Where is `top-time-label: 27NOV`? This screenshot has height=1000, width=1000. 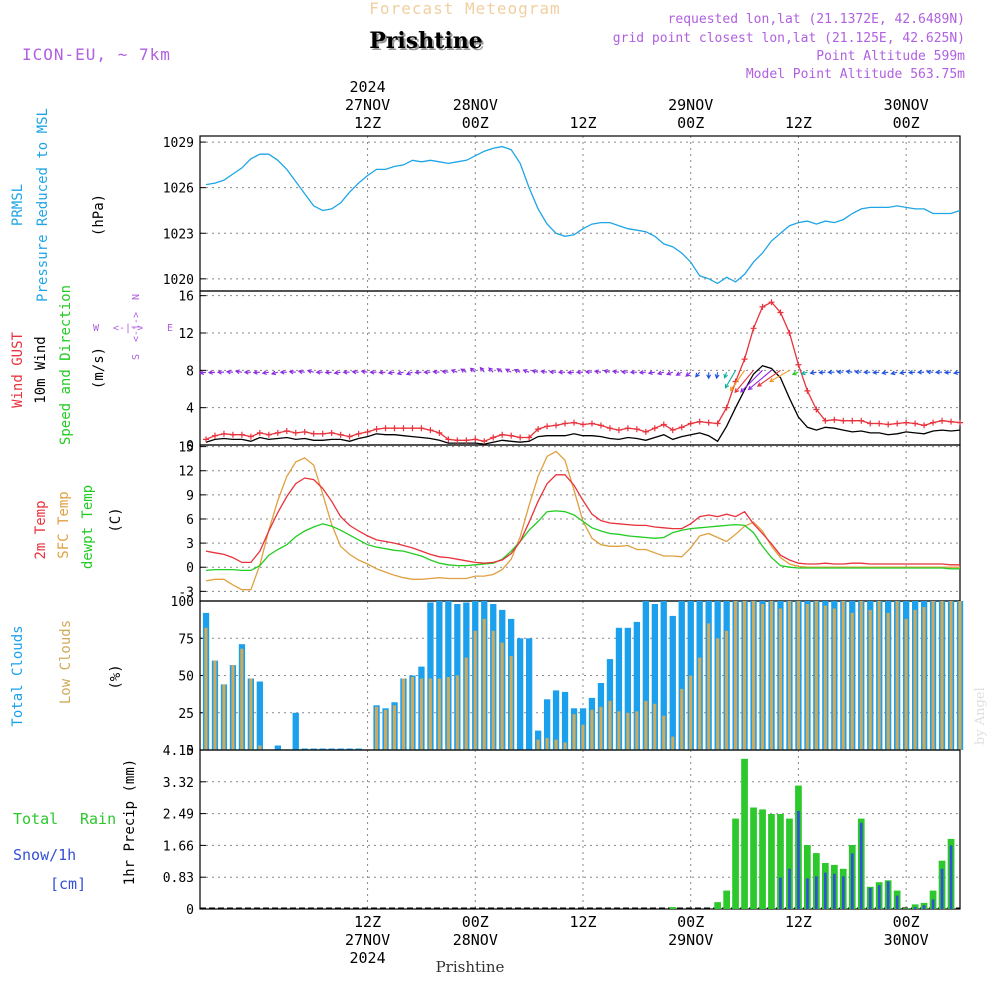 top-time-label: 27NOV is located at coordinates (367, 105).